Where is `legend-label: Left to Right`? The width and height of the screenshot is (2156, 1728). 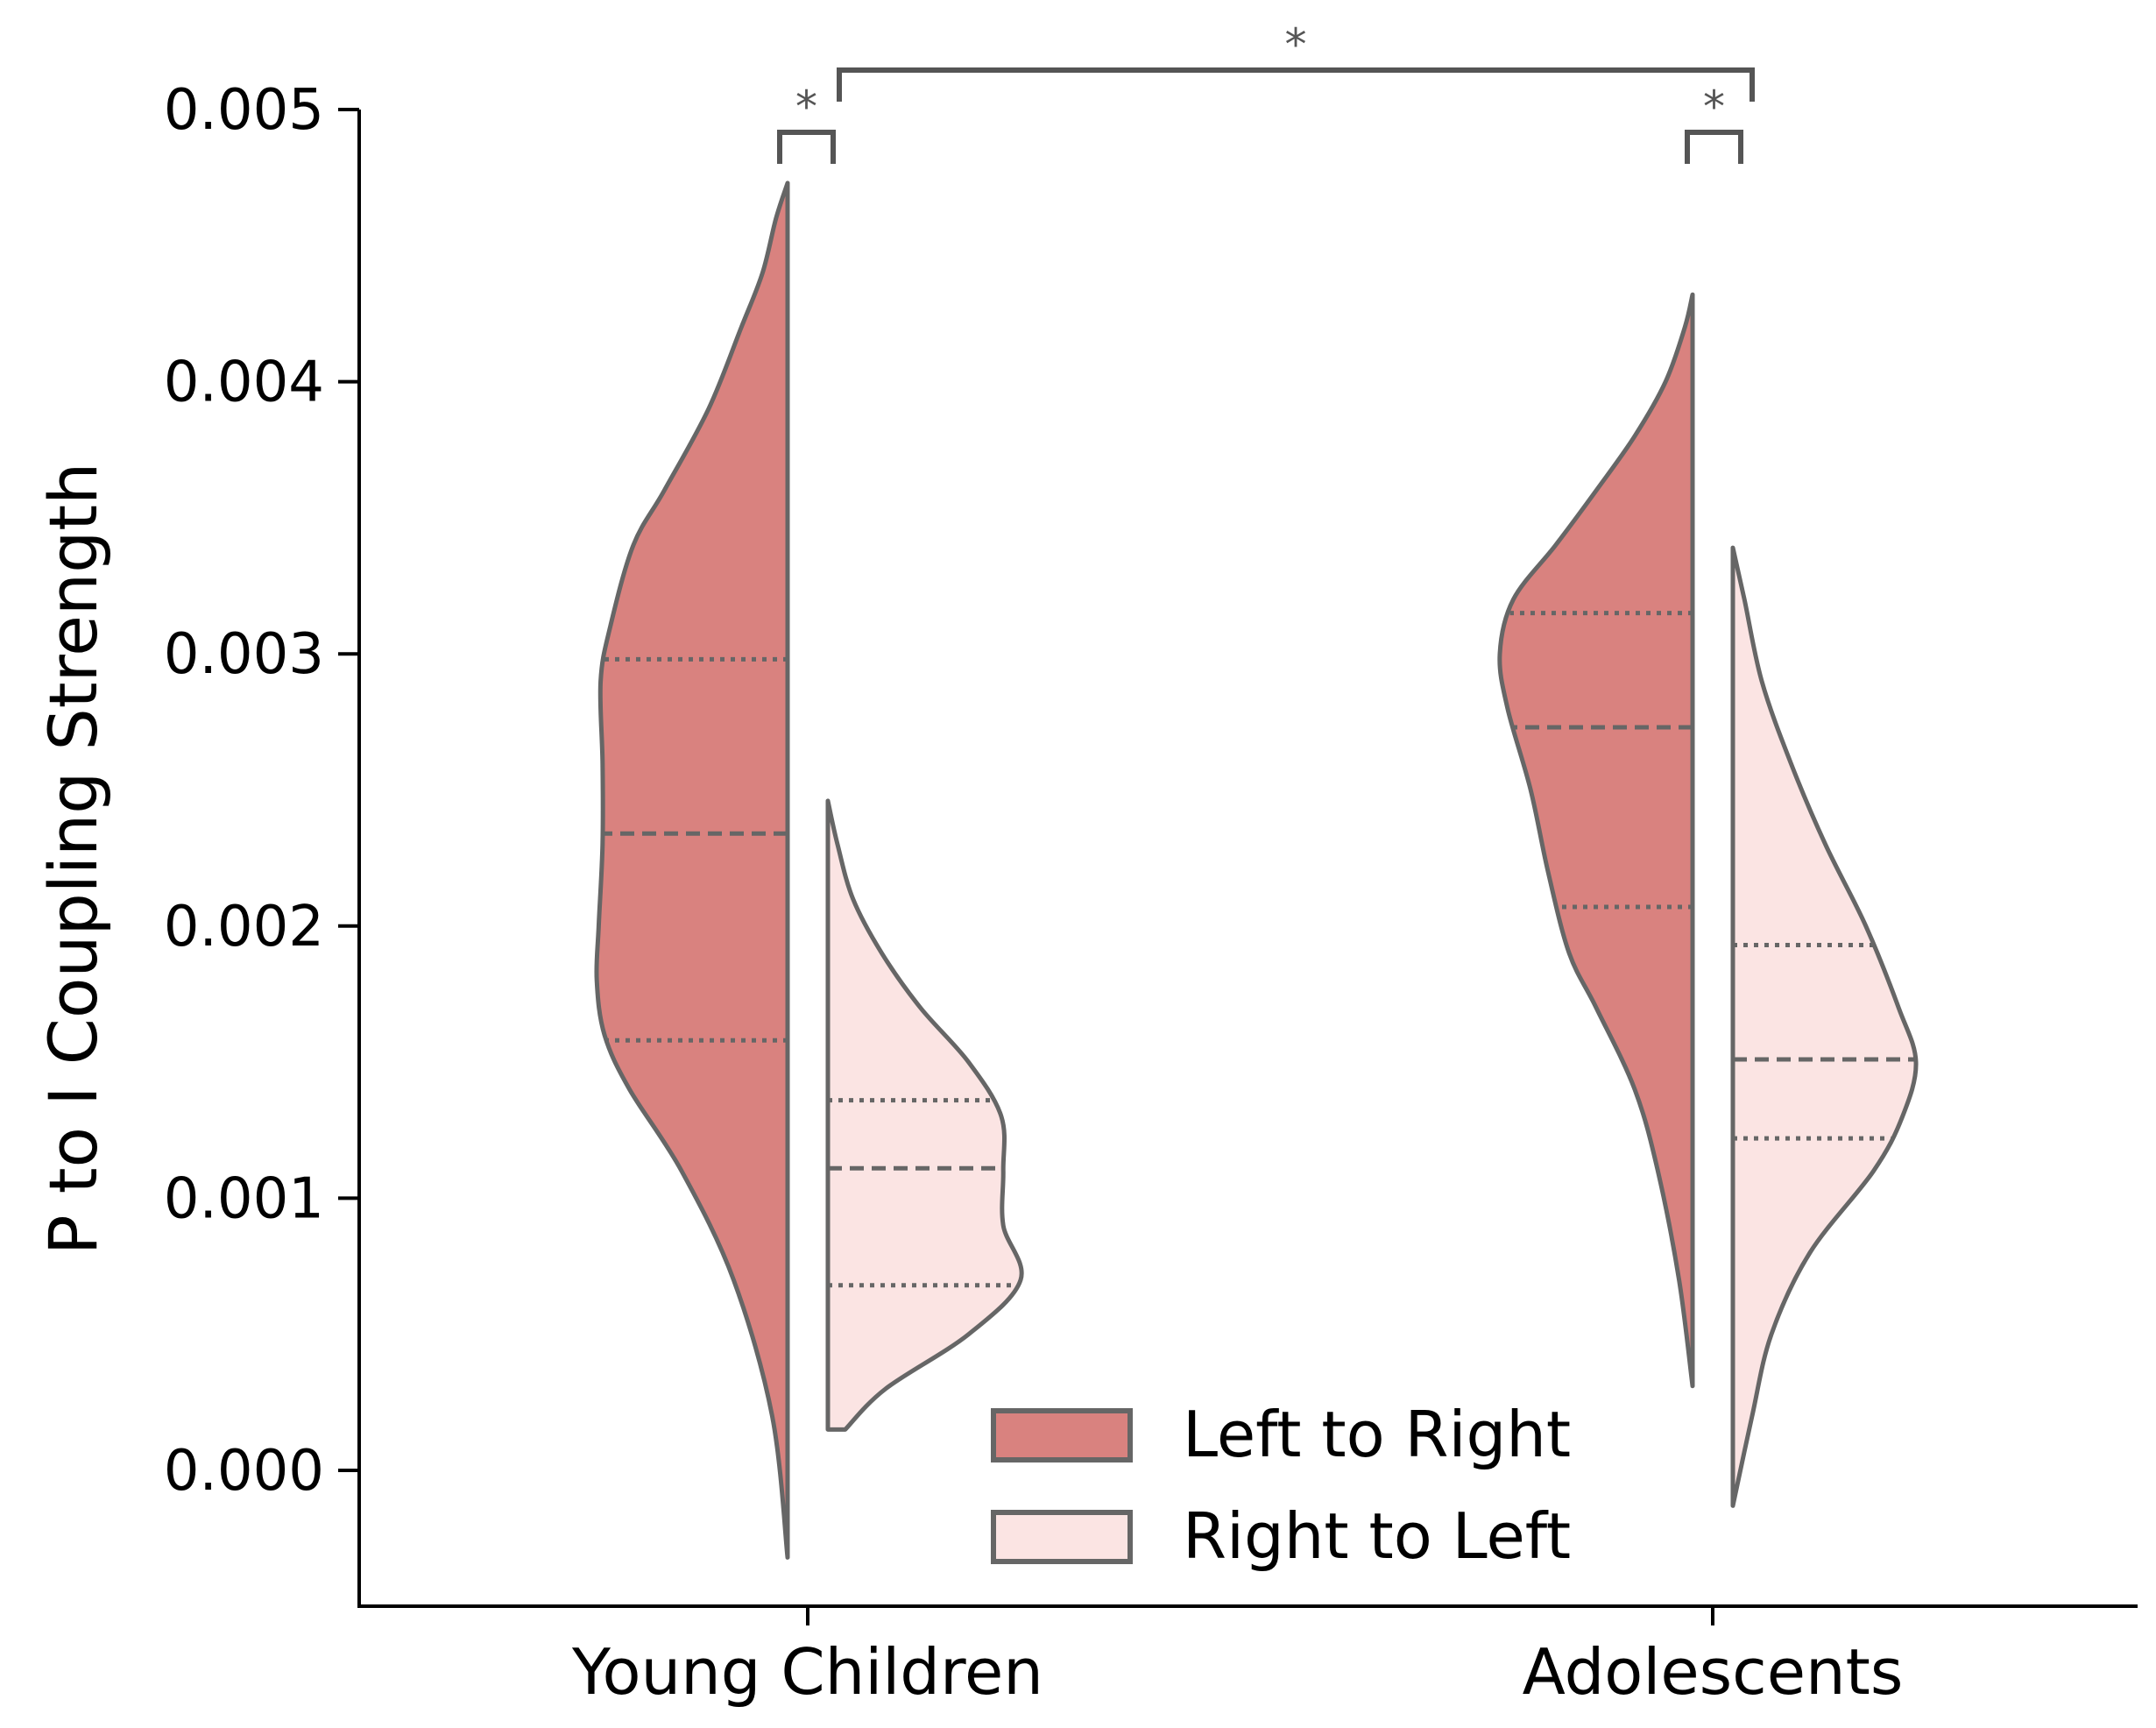
legend-label: Left to Right is located at coordinates (1377, 1434).